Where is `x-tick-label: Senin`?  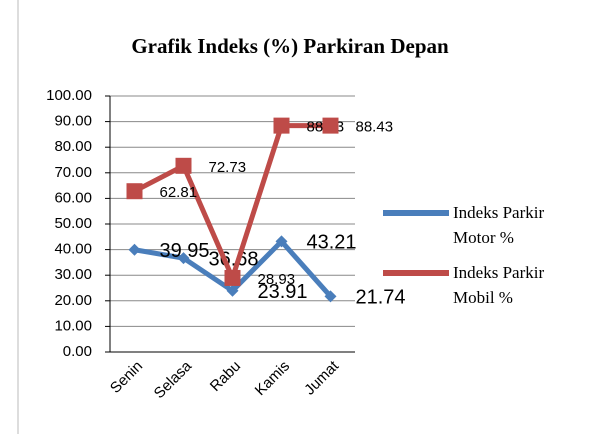
x-tick-label: Senin is located at coordinates (126, 377).